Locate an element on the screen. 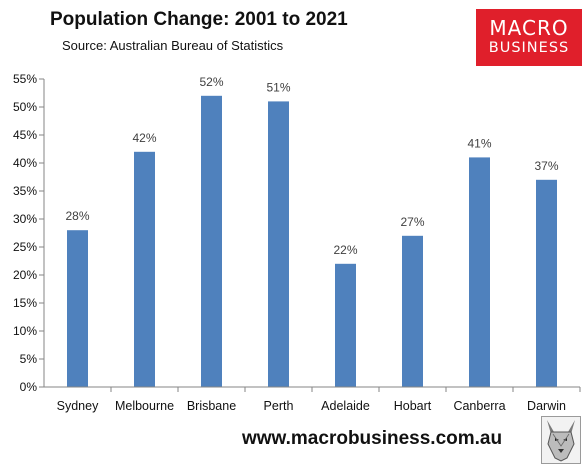 The width and height of the screenshot is (586, 470). x-tick-label: Melbourne is located at coordinates (144, 406).